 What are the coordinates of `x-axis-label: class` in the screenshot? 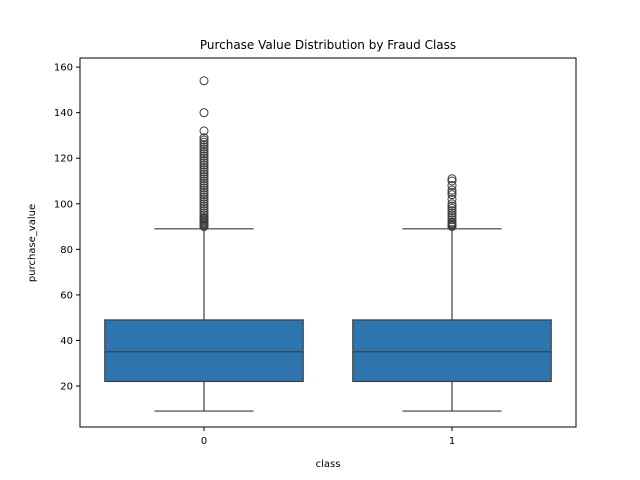 It's located at (328, 464).